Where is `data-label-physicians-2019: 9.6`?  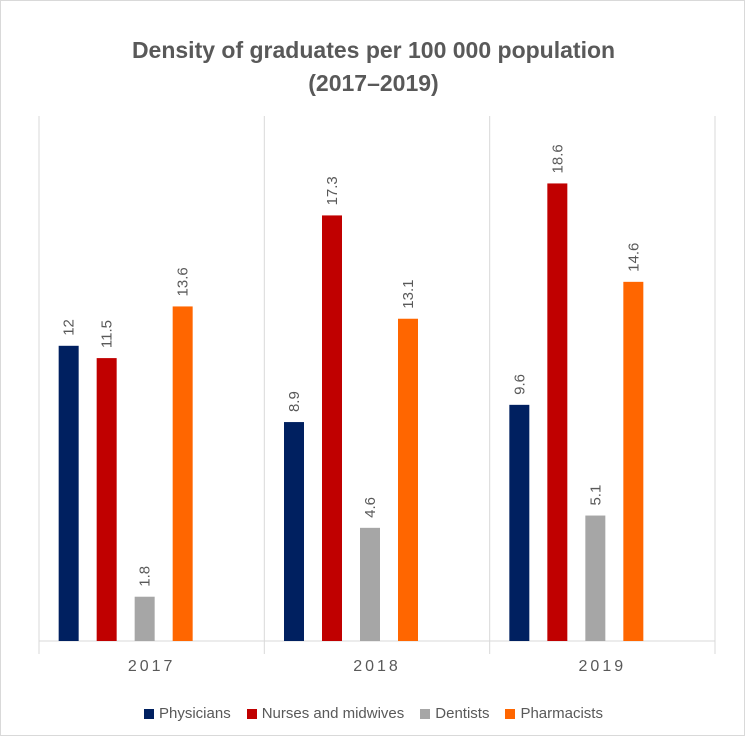 data-label-physicians-2019: 9.6 is located at coordinates (519, 384).